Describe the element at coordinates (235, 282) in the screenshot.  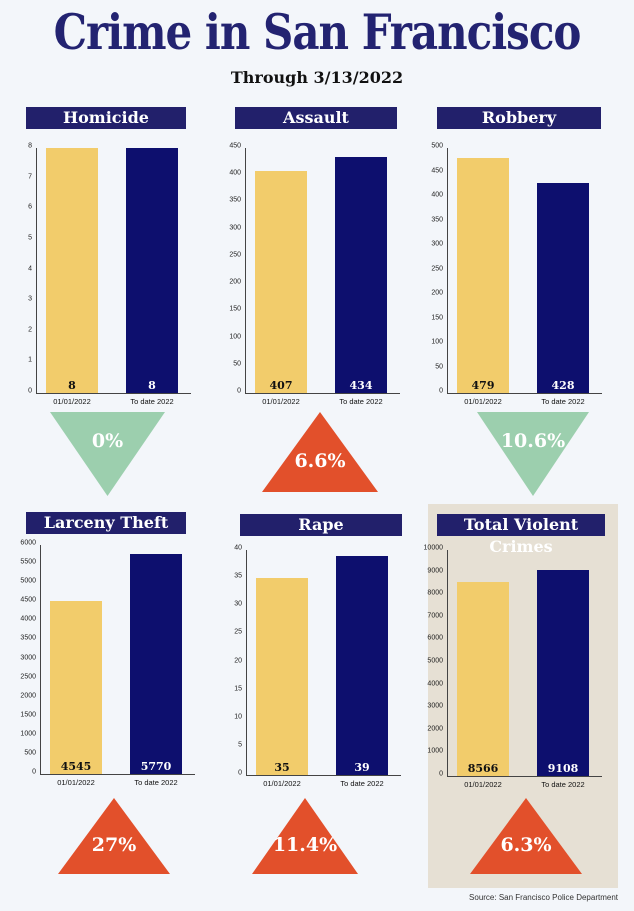
I see `assault-y-tick: 200` at that location.